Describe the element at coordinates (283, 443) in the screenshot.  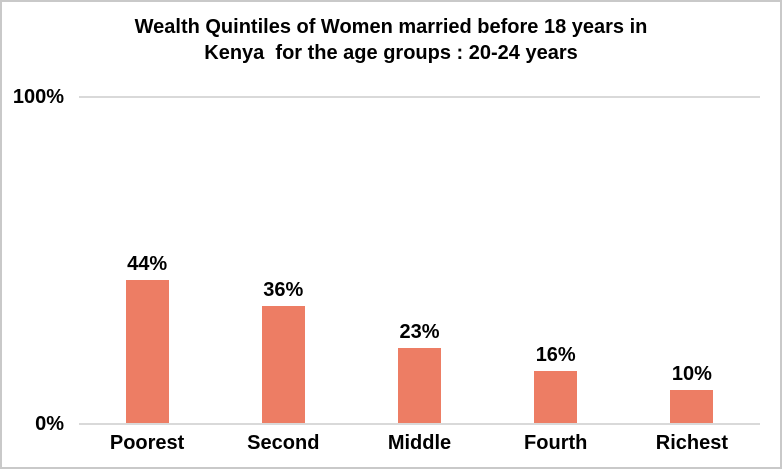
I see `category-label-second: Second` at that location.